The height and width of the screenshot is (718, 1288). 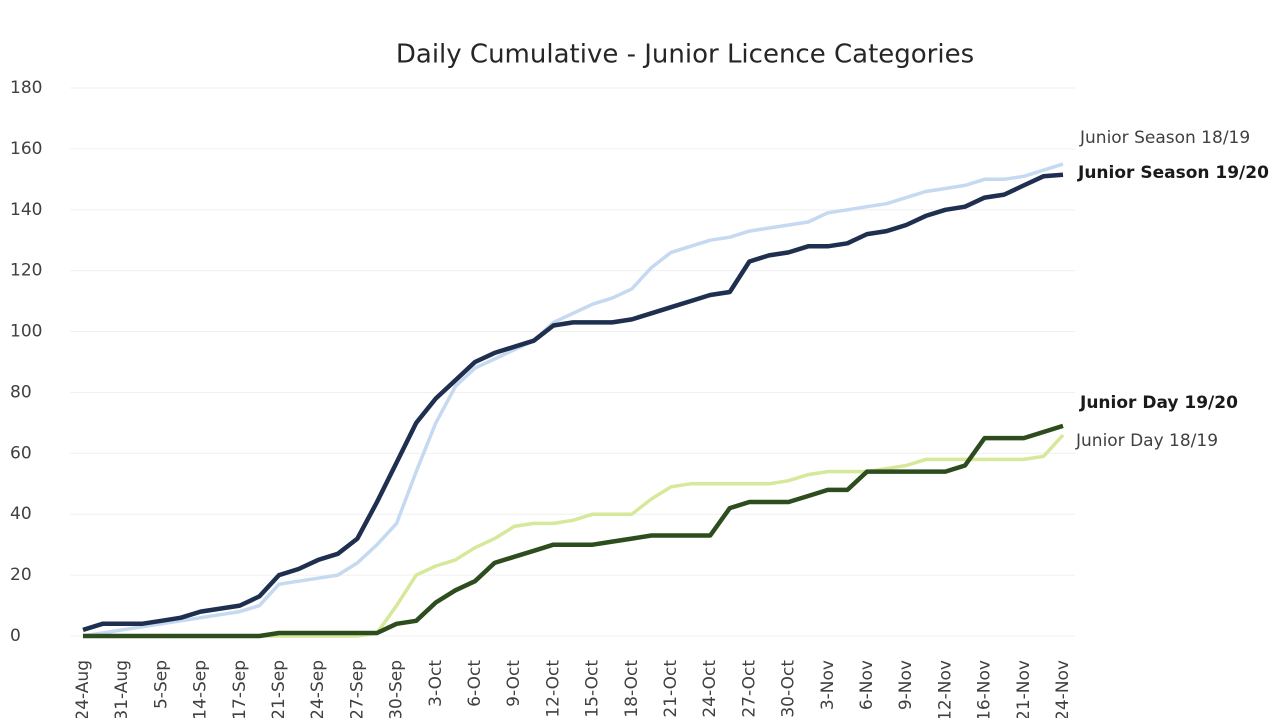 I want to click on y-tick-label: 100, so click(x=26, y=332).